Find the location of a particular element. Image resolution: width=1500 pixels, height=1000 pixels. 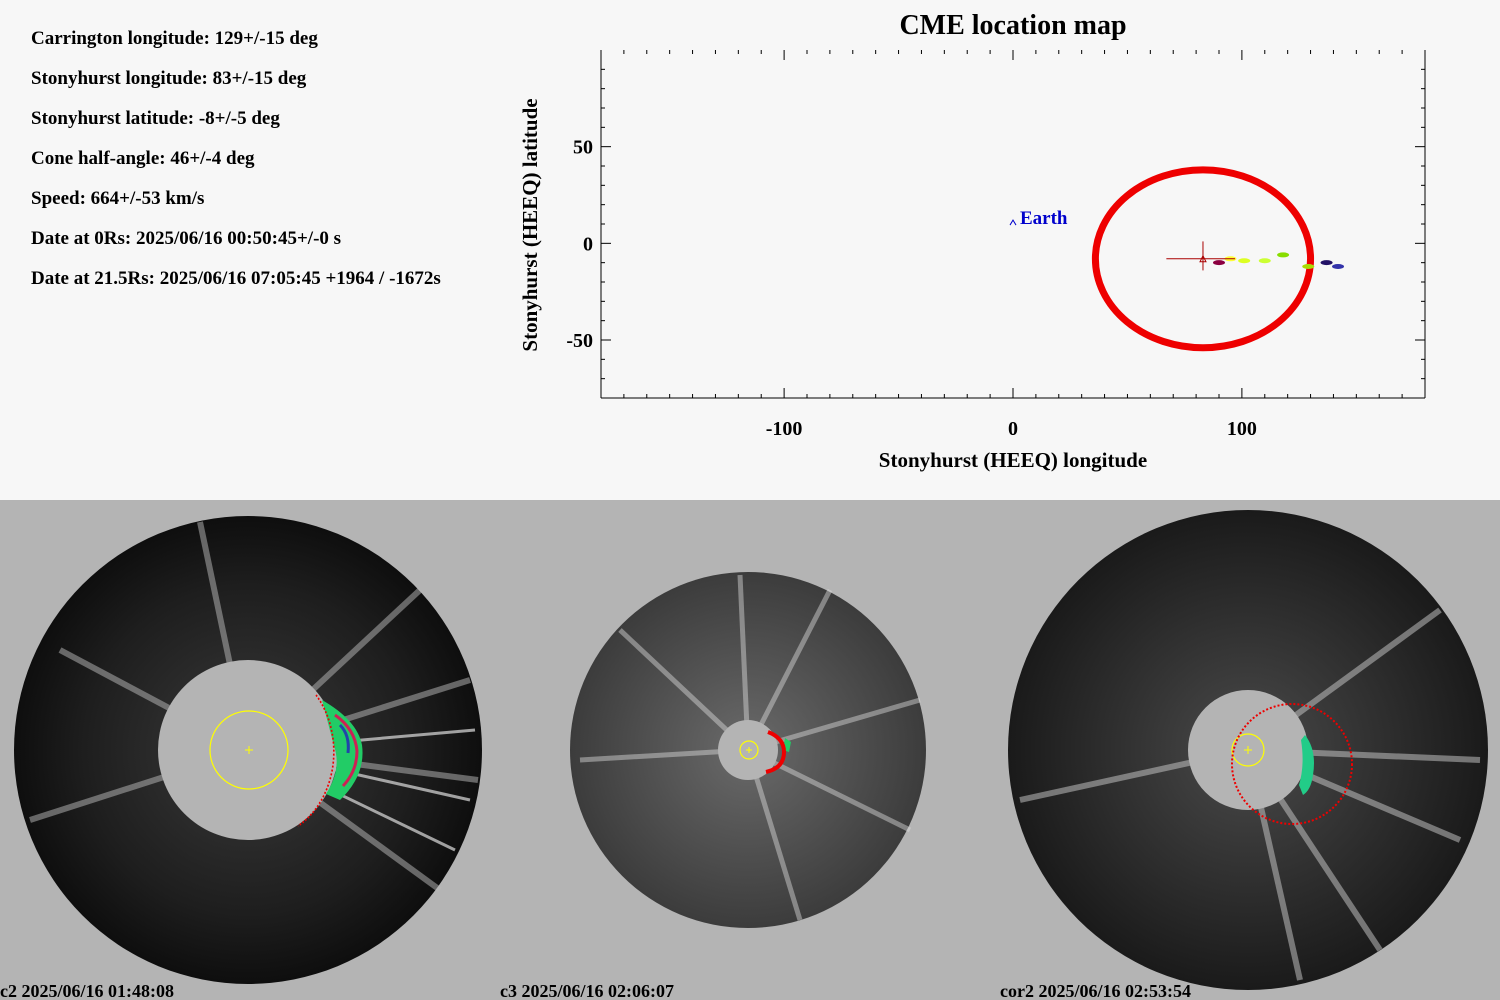

earth-marker is located at coordinates (1013, 222).